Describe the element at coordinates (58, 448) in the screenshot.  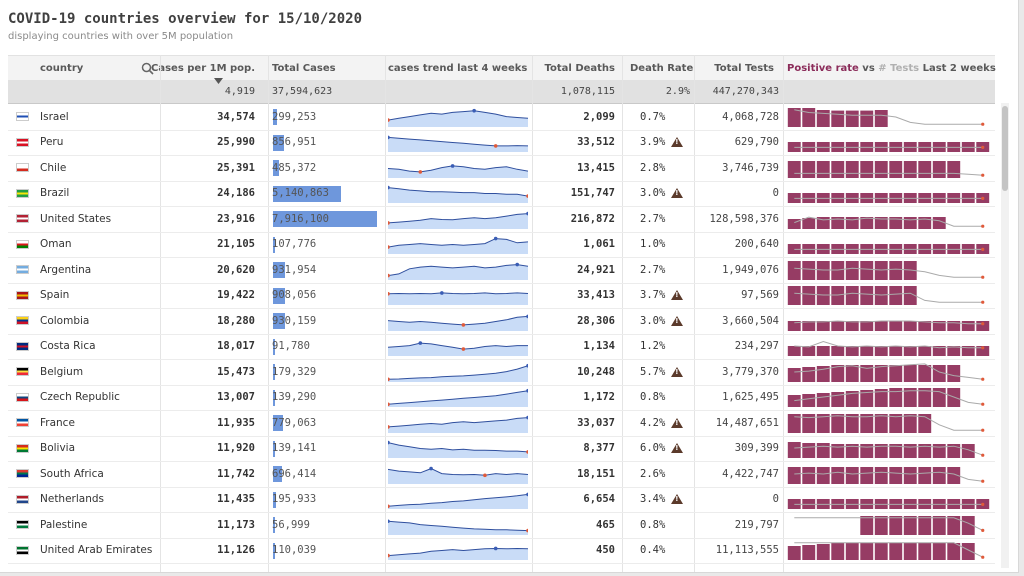
I see `country-name: Bolivia` at that location.